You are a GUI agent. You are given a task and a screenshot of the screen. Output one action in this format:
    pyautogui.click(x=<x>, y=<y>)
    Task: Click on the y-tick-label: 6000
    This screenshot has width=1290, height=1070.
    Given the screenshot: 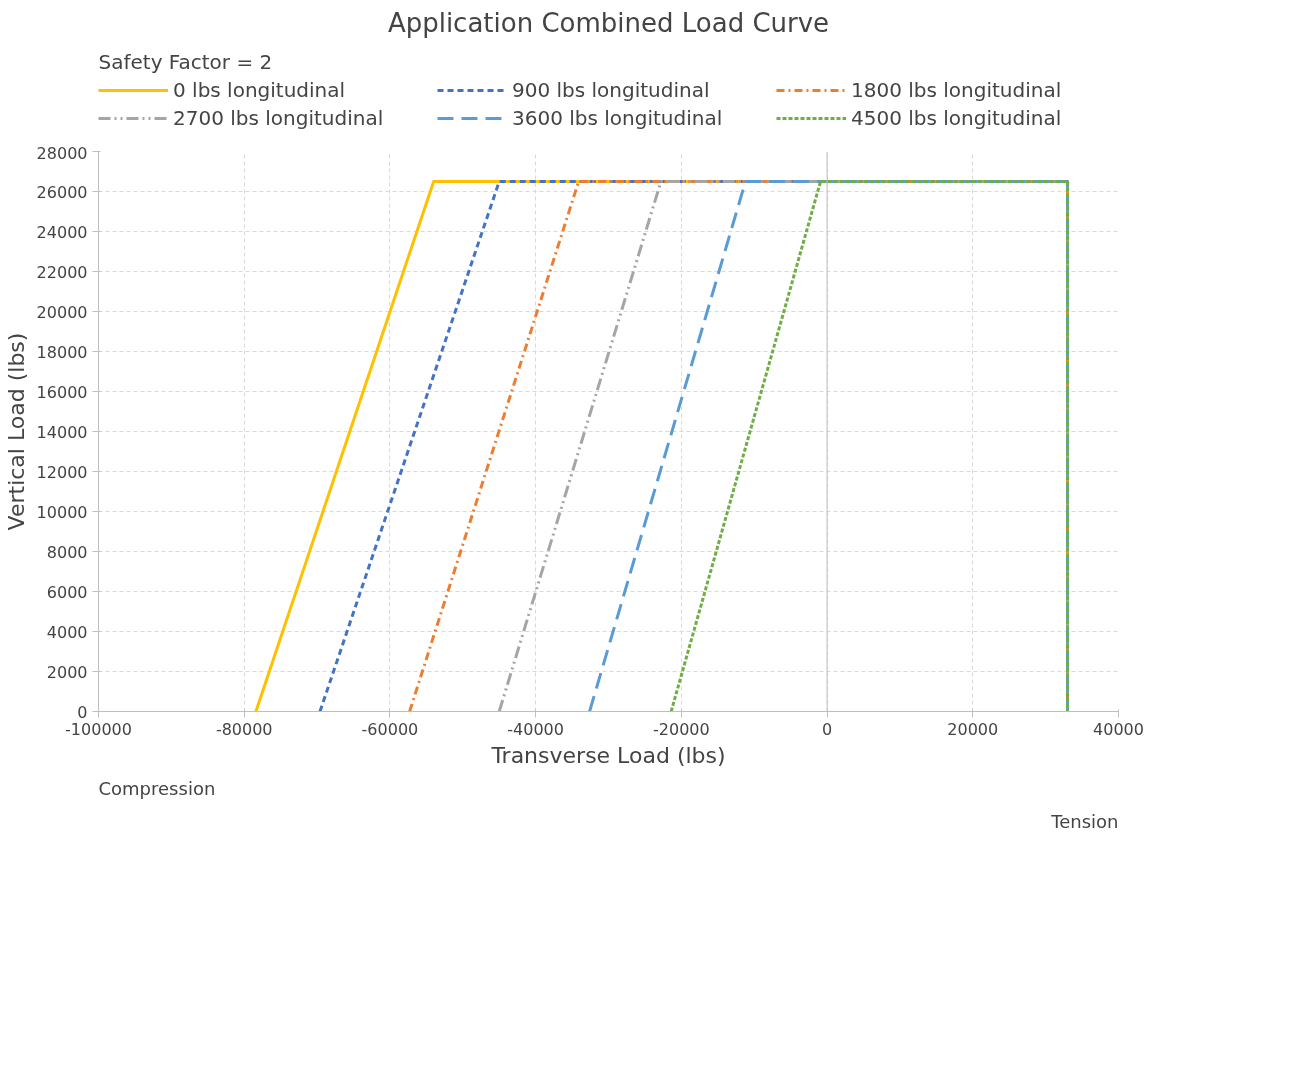 What is the action you would take?
    pyautogui.click(x=67, y=592)
    